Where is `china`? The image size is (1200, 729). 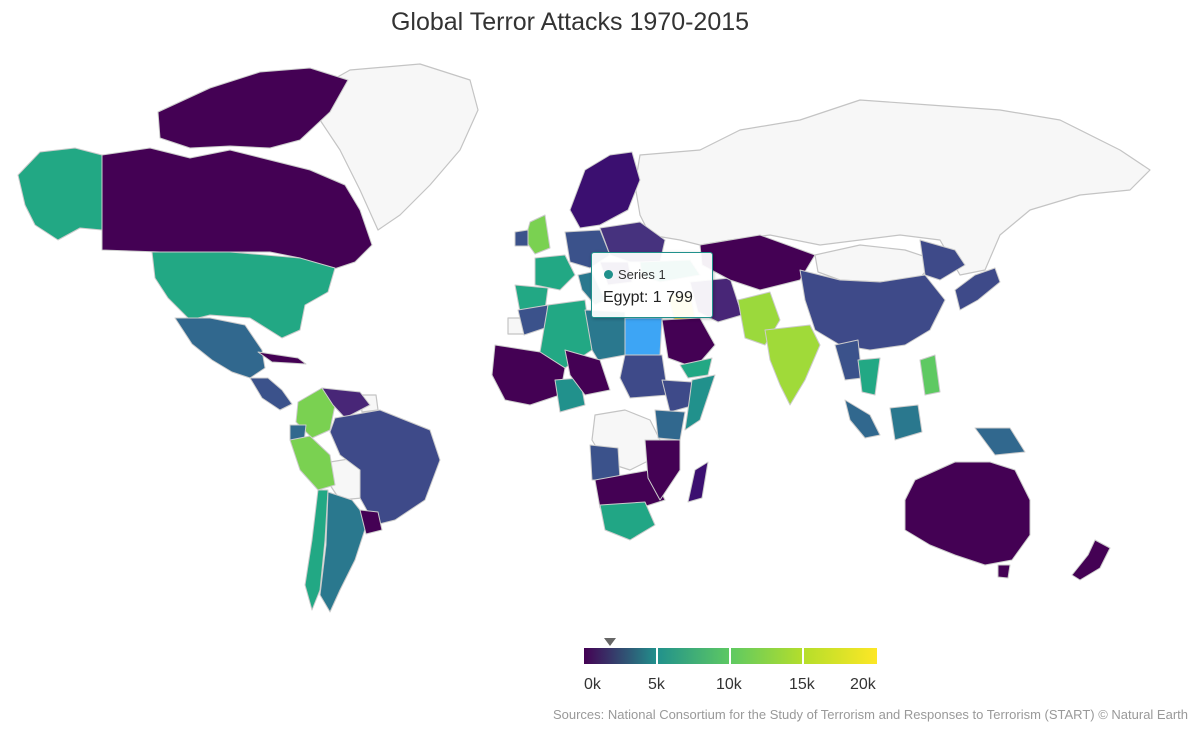 china is located at coordinates (872, 310).